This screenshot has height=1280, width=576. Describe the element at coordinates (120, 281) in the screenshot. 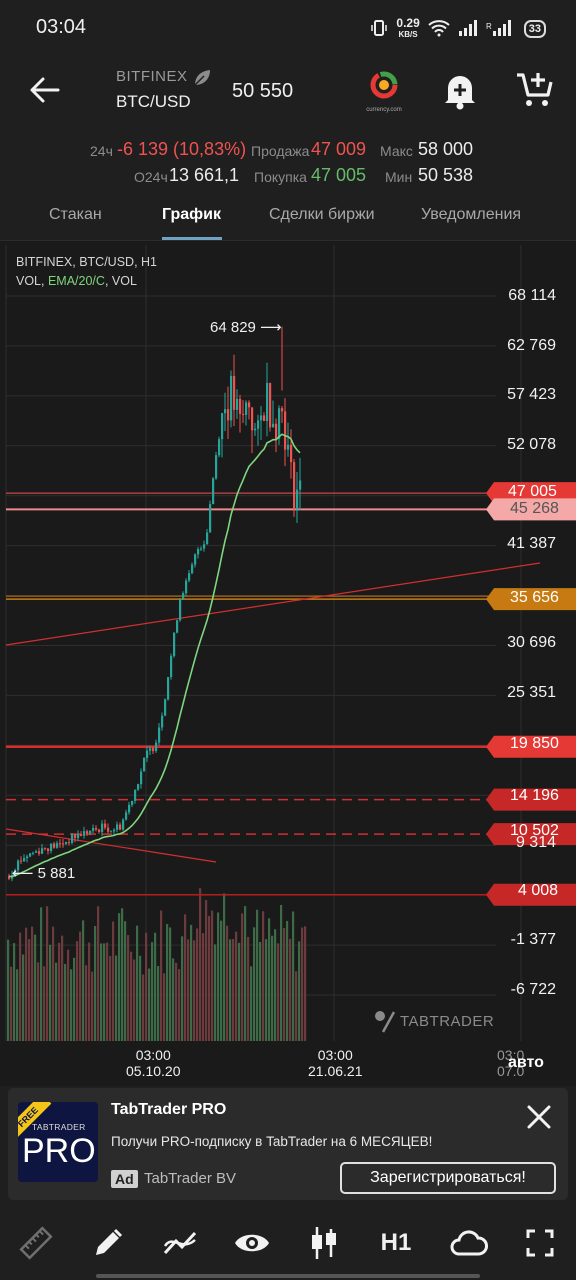

I see `indicator-vol-2: , VOL` at that location.